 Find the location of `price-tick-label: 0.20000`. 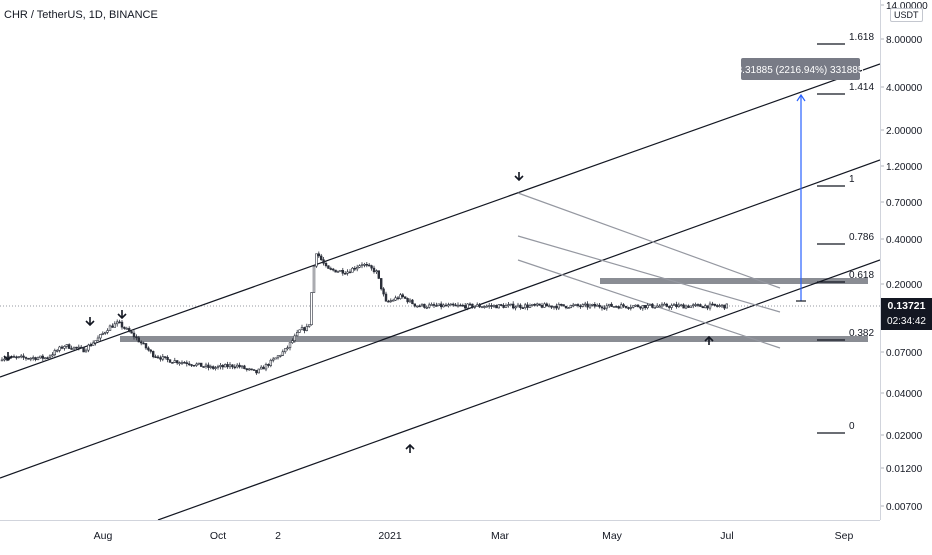

price-tick-label: 0.20000 is located at coordinates (904, 285).